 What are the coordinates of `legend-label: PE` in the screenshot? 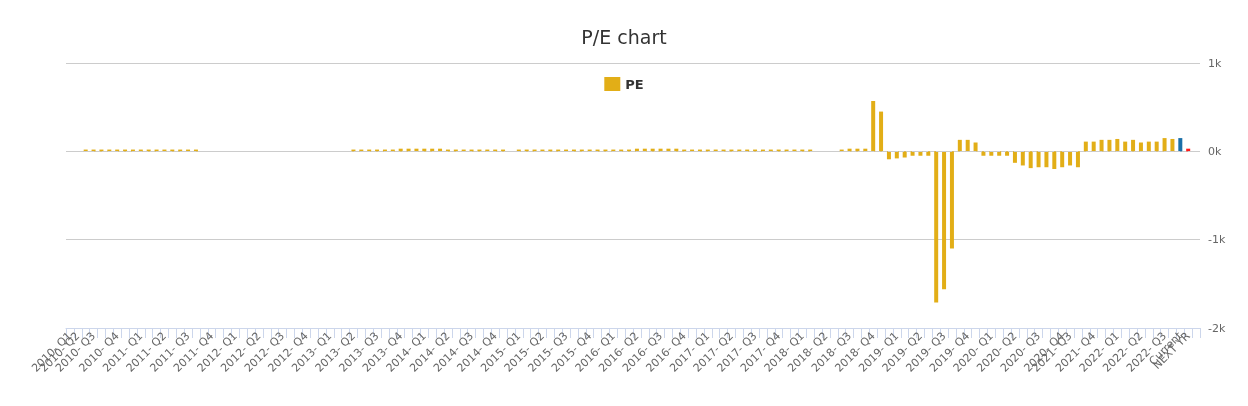 It's located at (634, 84).